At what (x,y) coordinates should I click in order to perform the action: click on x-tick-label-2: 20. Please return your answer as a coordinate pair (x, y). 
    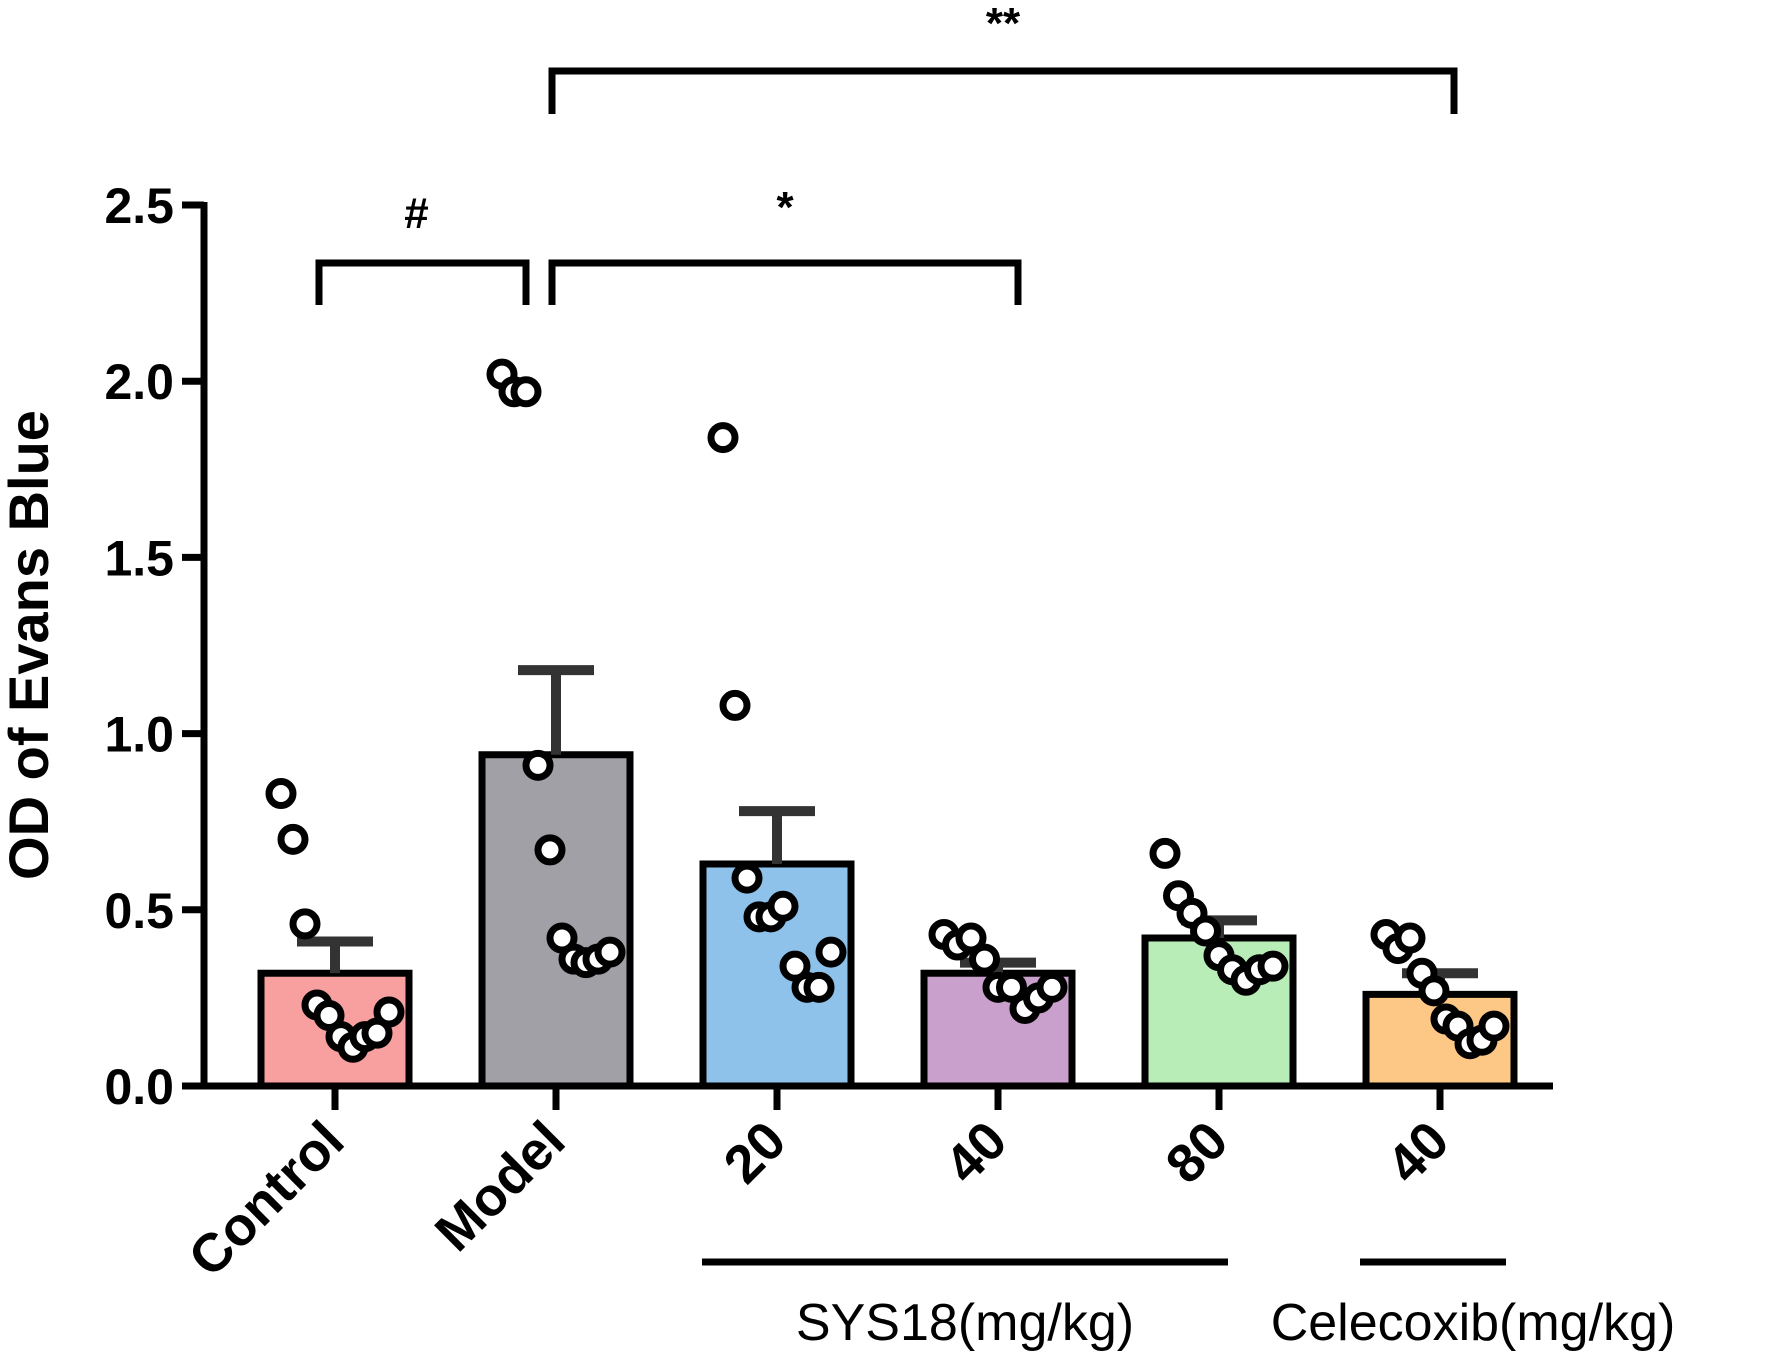
    Looking at the image, I should click on (755, 1152).